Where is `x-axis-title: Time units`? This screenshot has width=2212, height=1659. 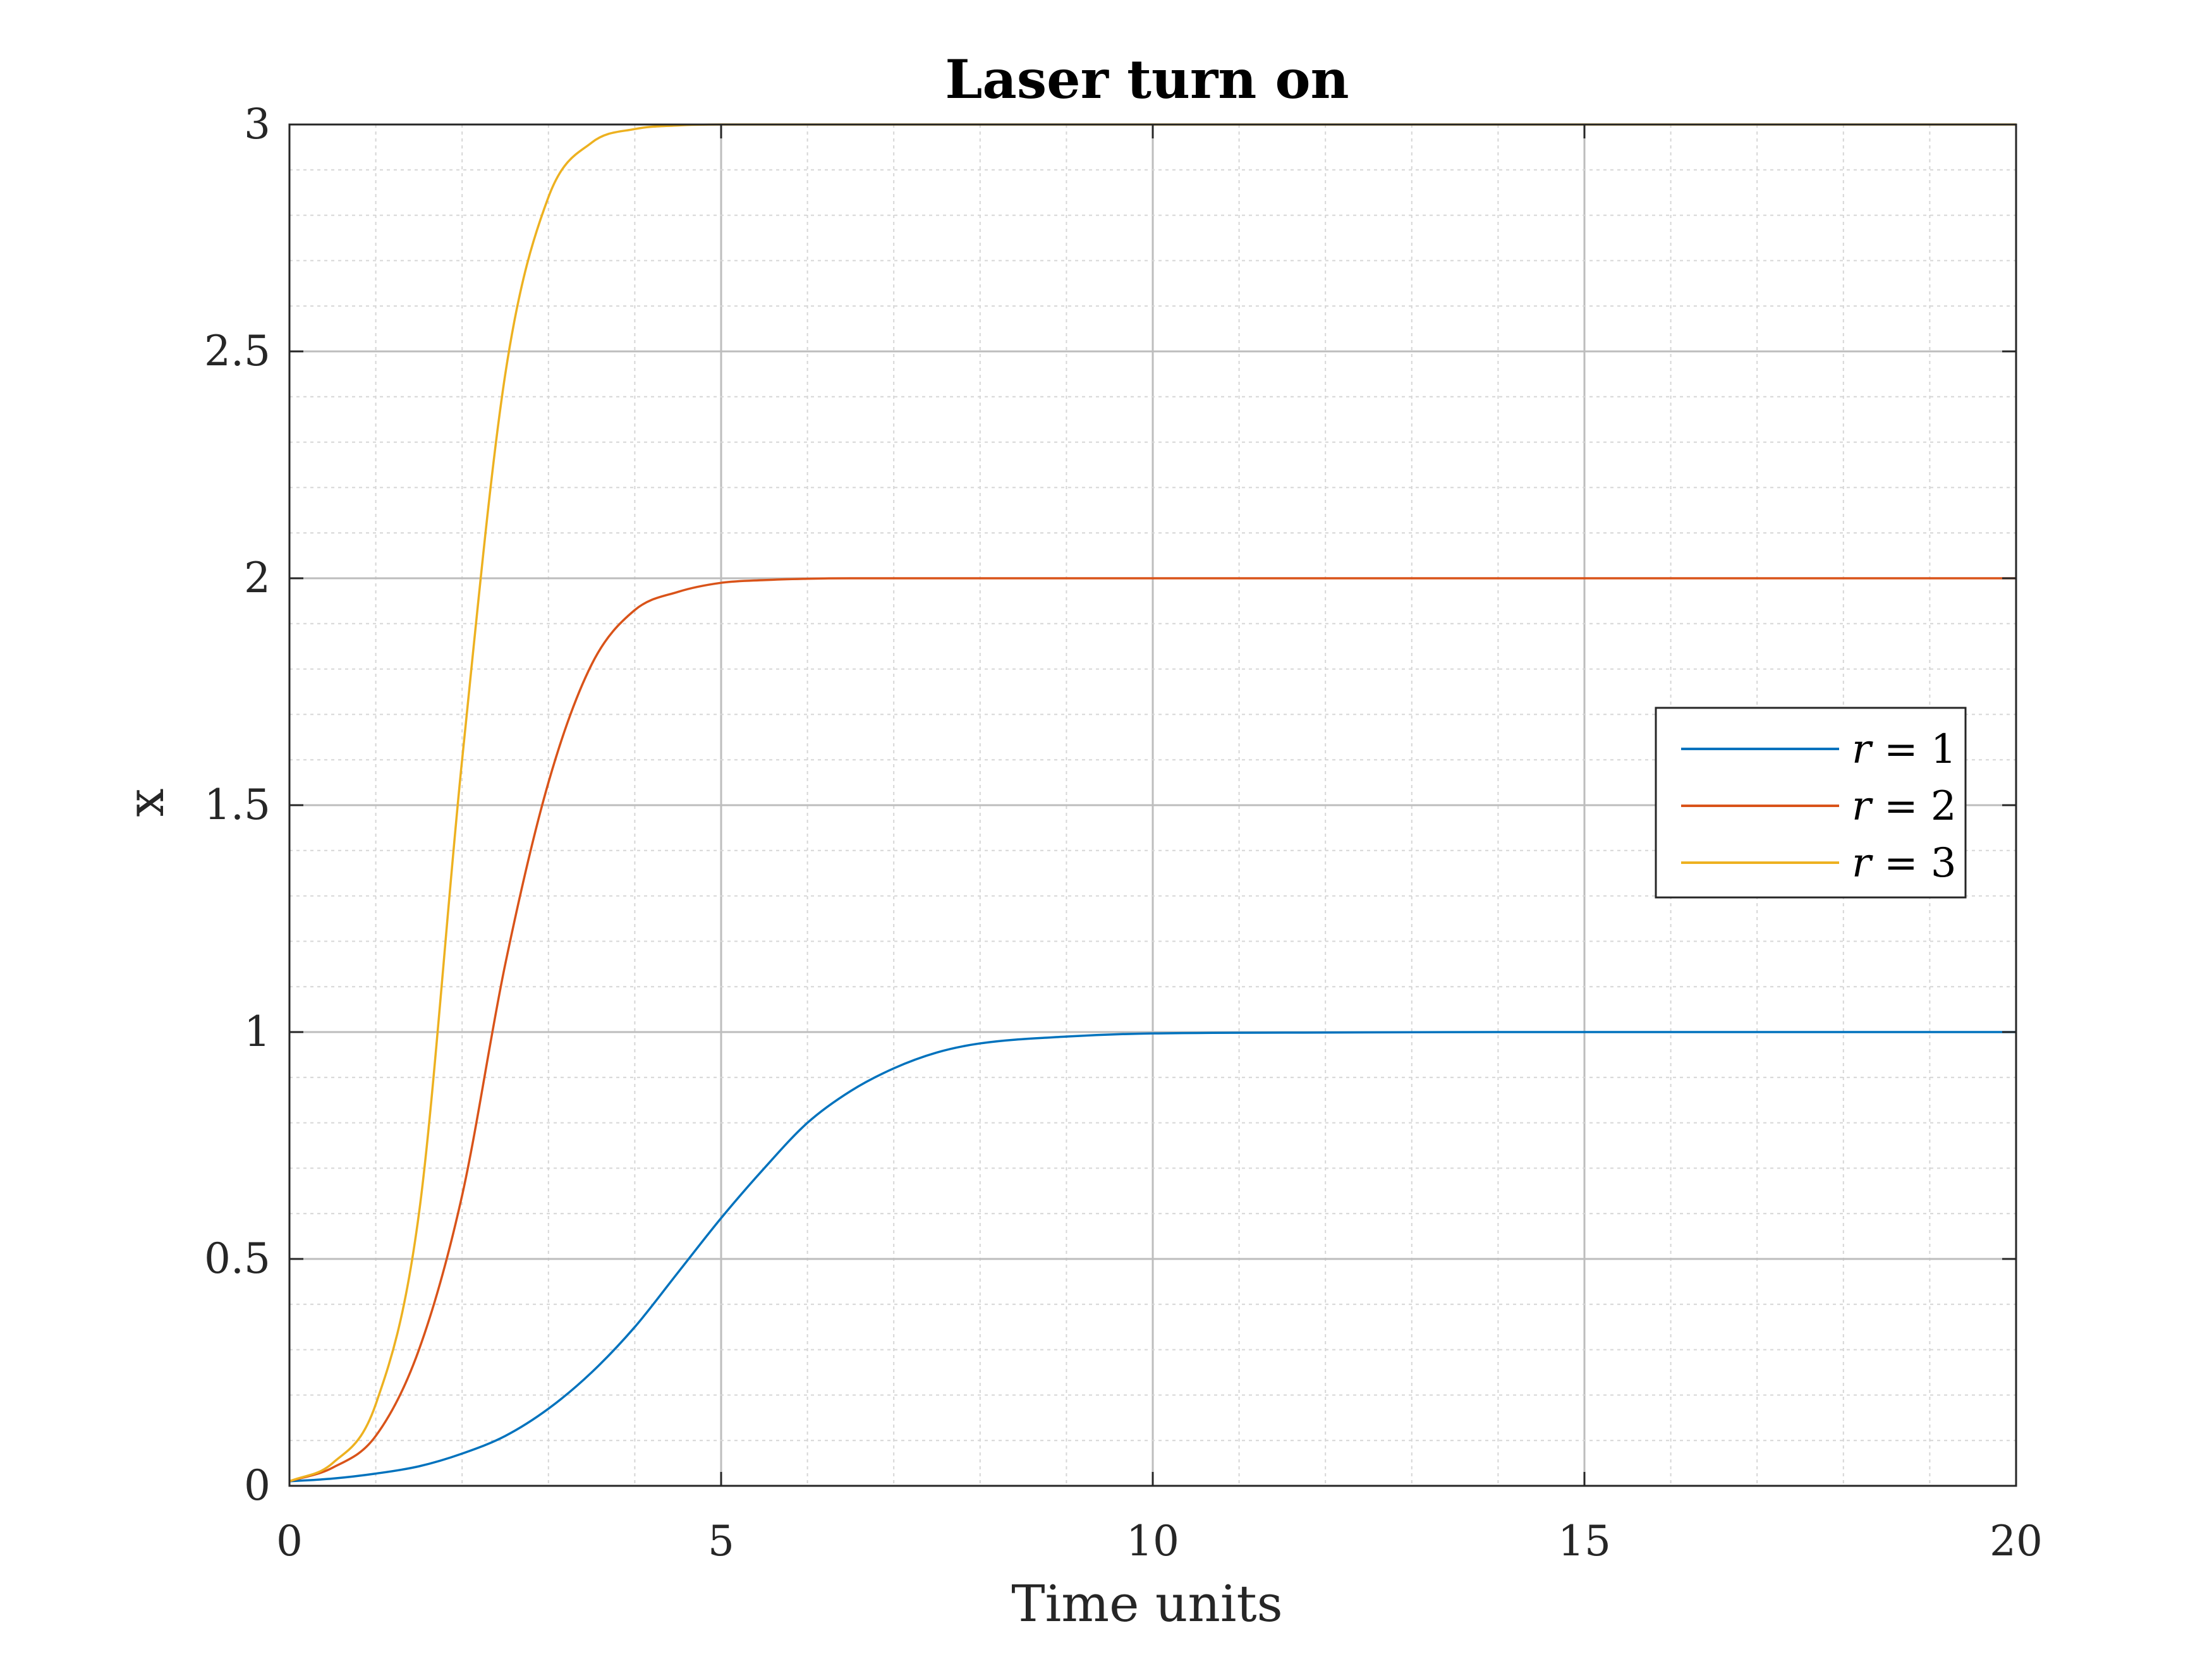
x-axis-title: Time units is located at coordinates (1146, 1603).